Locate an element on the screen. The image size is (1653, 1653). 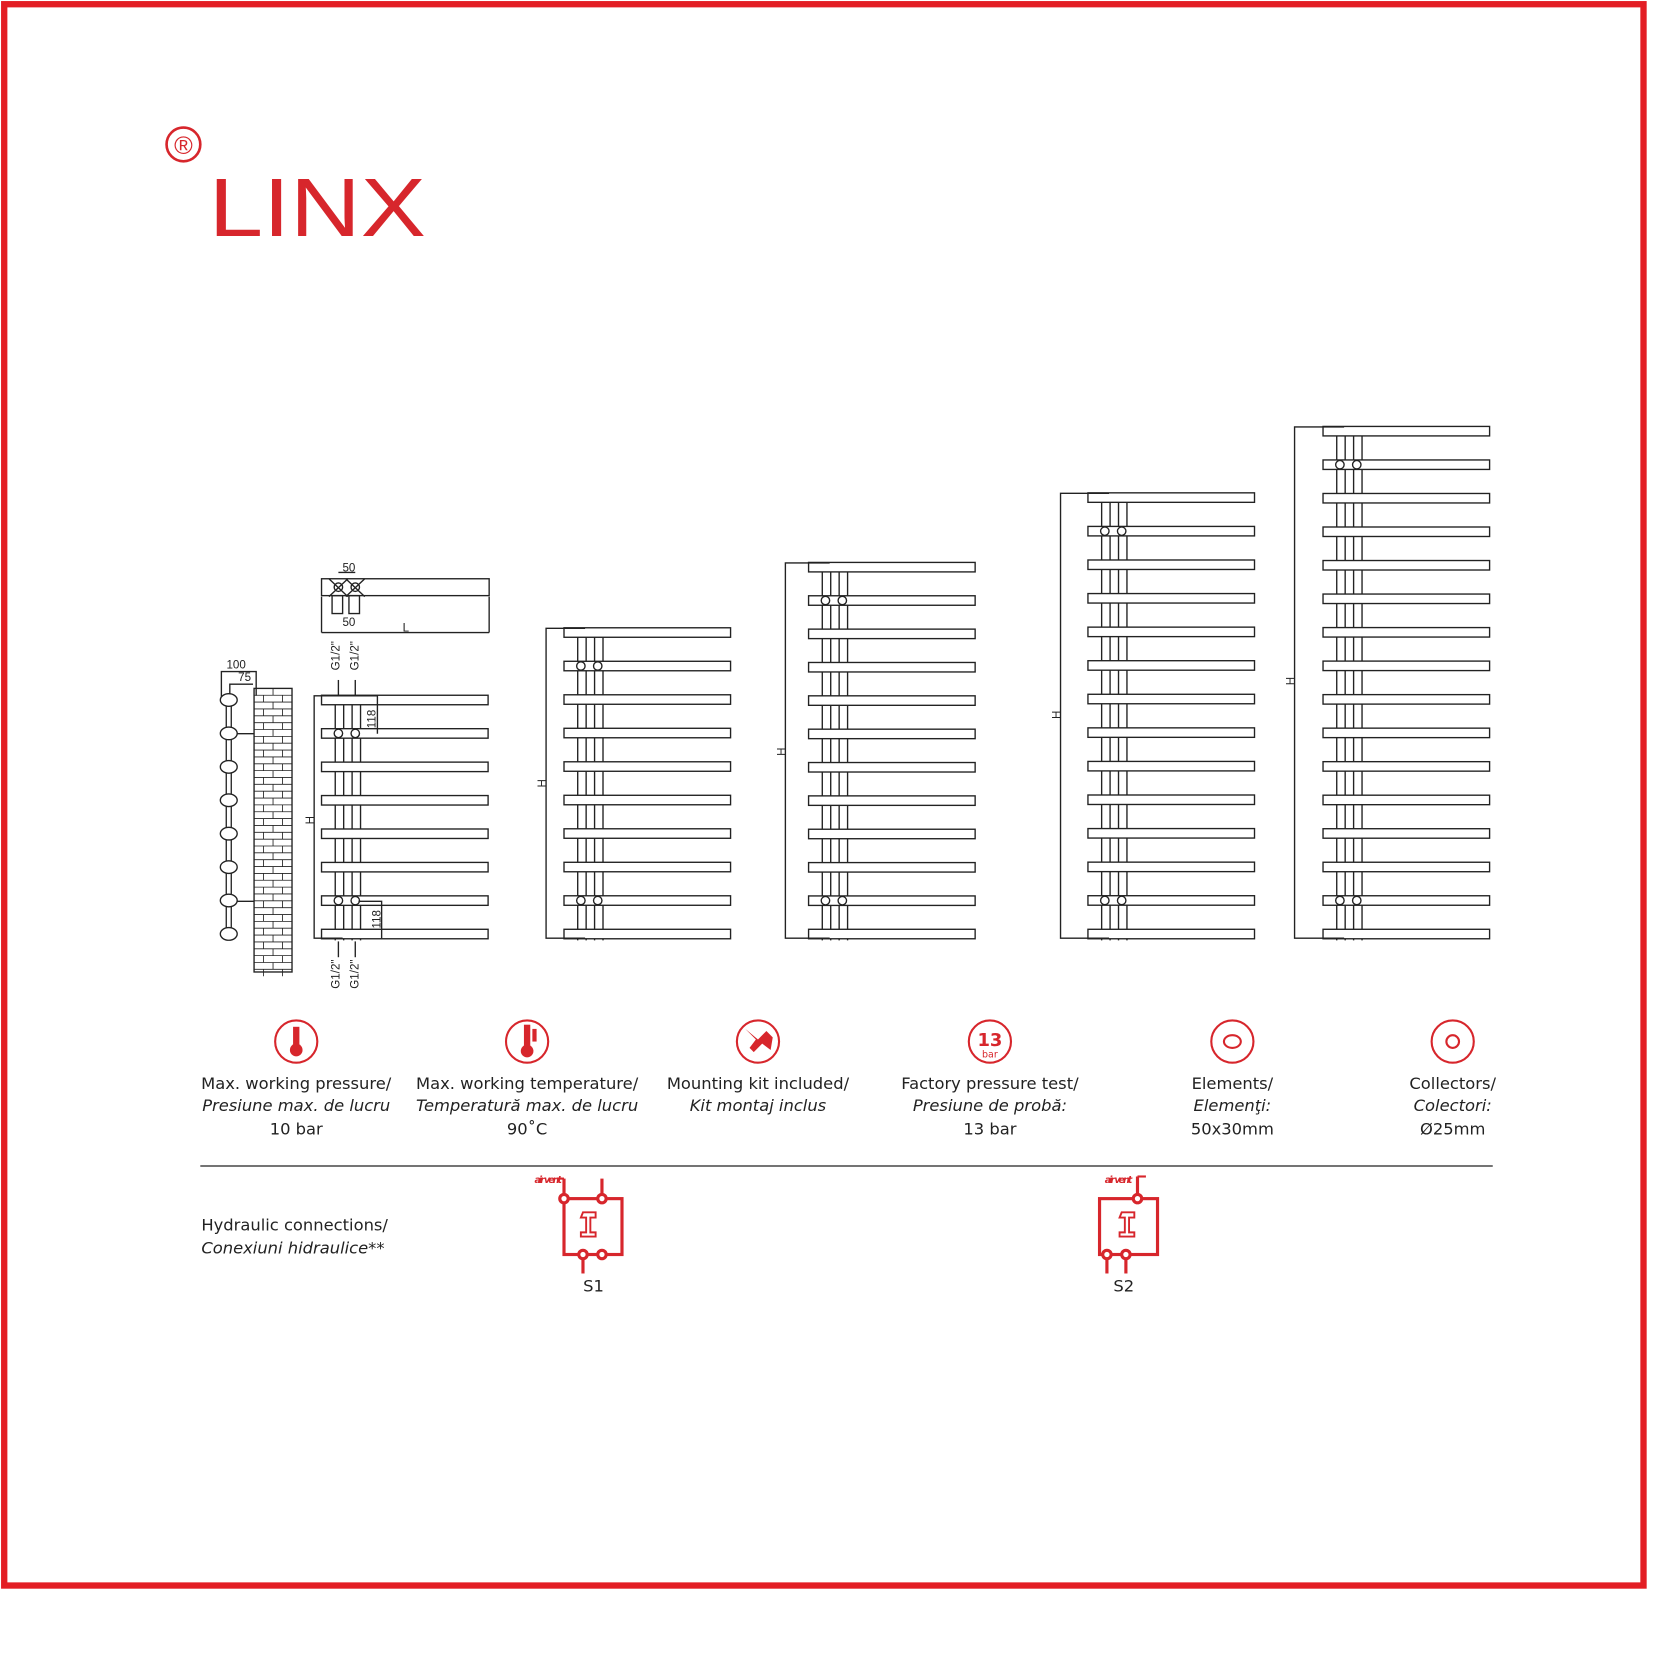
svg-text: 13 is located at coordinates (989, 1040).